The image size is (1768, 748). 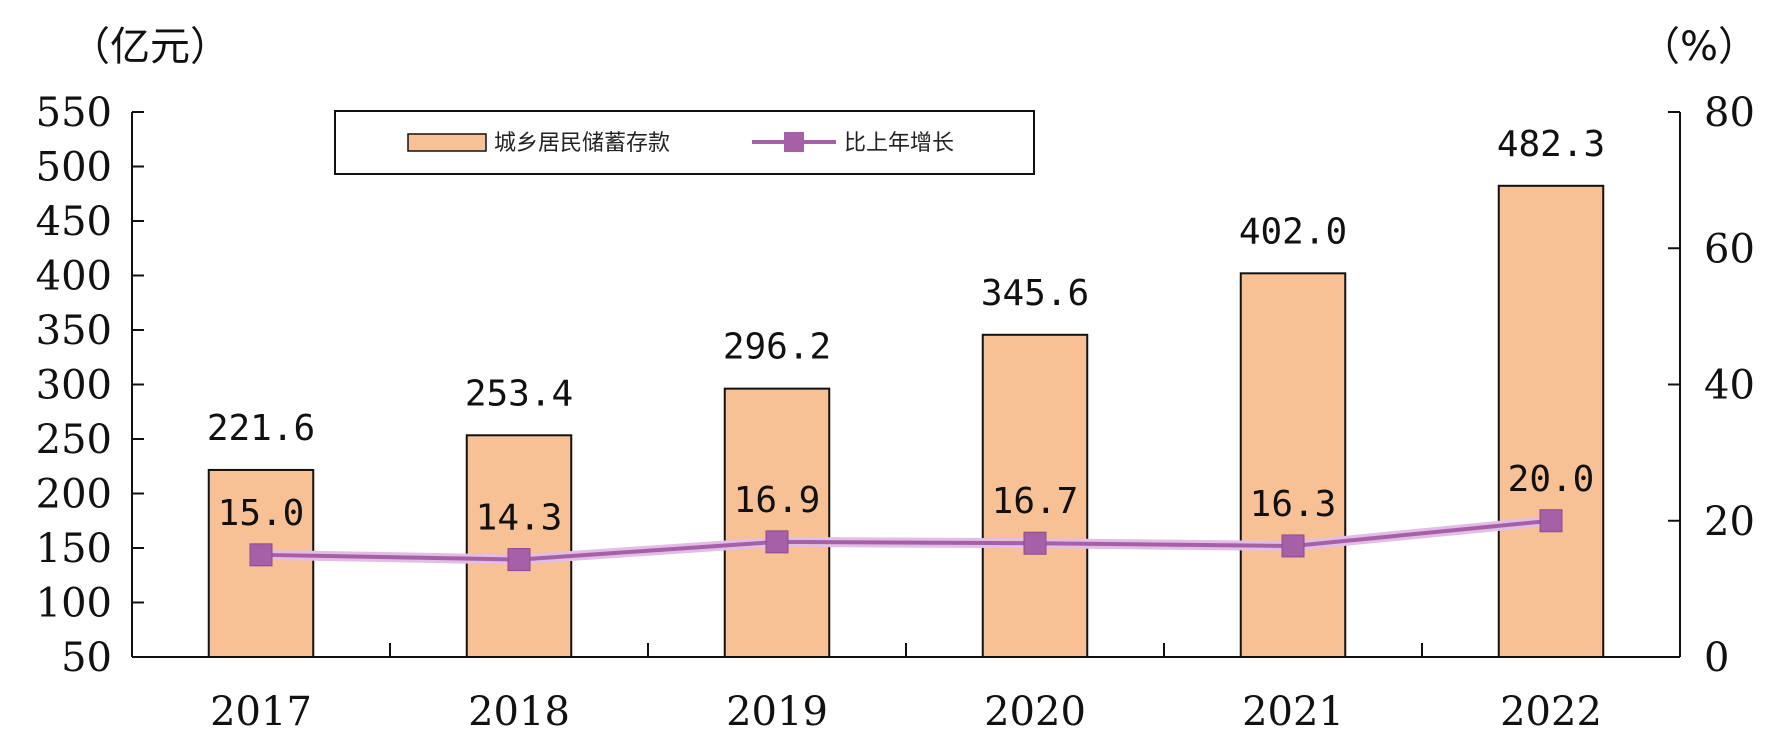 I want to click on x-tick-label: 2018, so click(x=519, y=712).